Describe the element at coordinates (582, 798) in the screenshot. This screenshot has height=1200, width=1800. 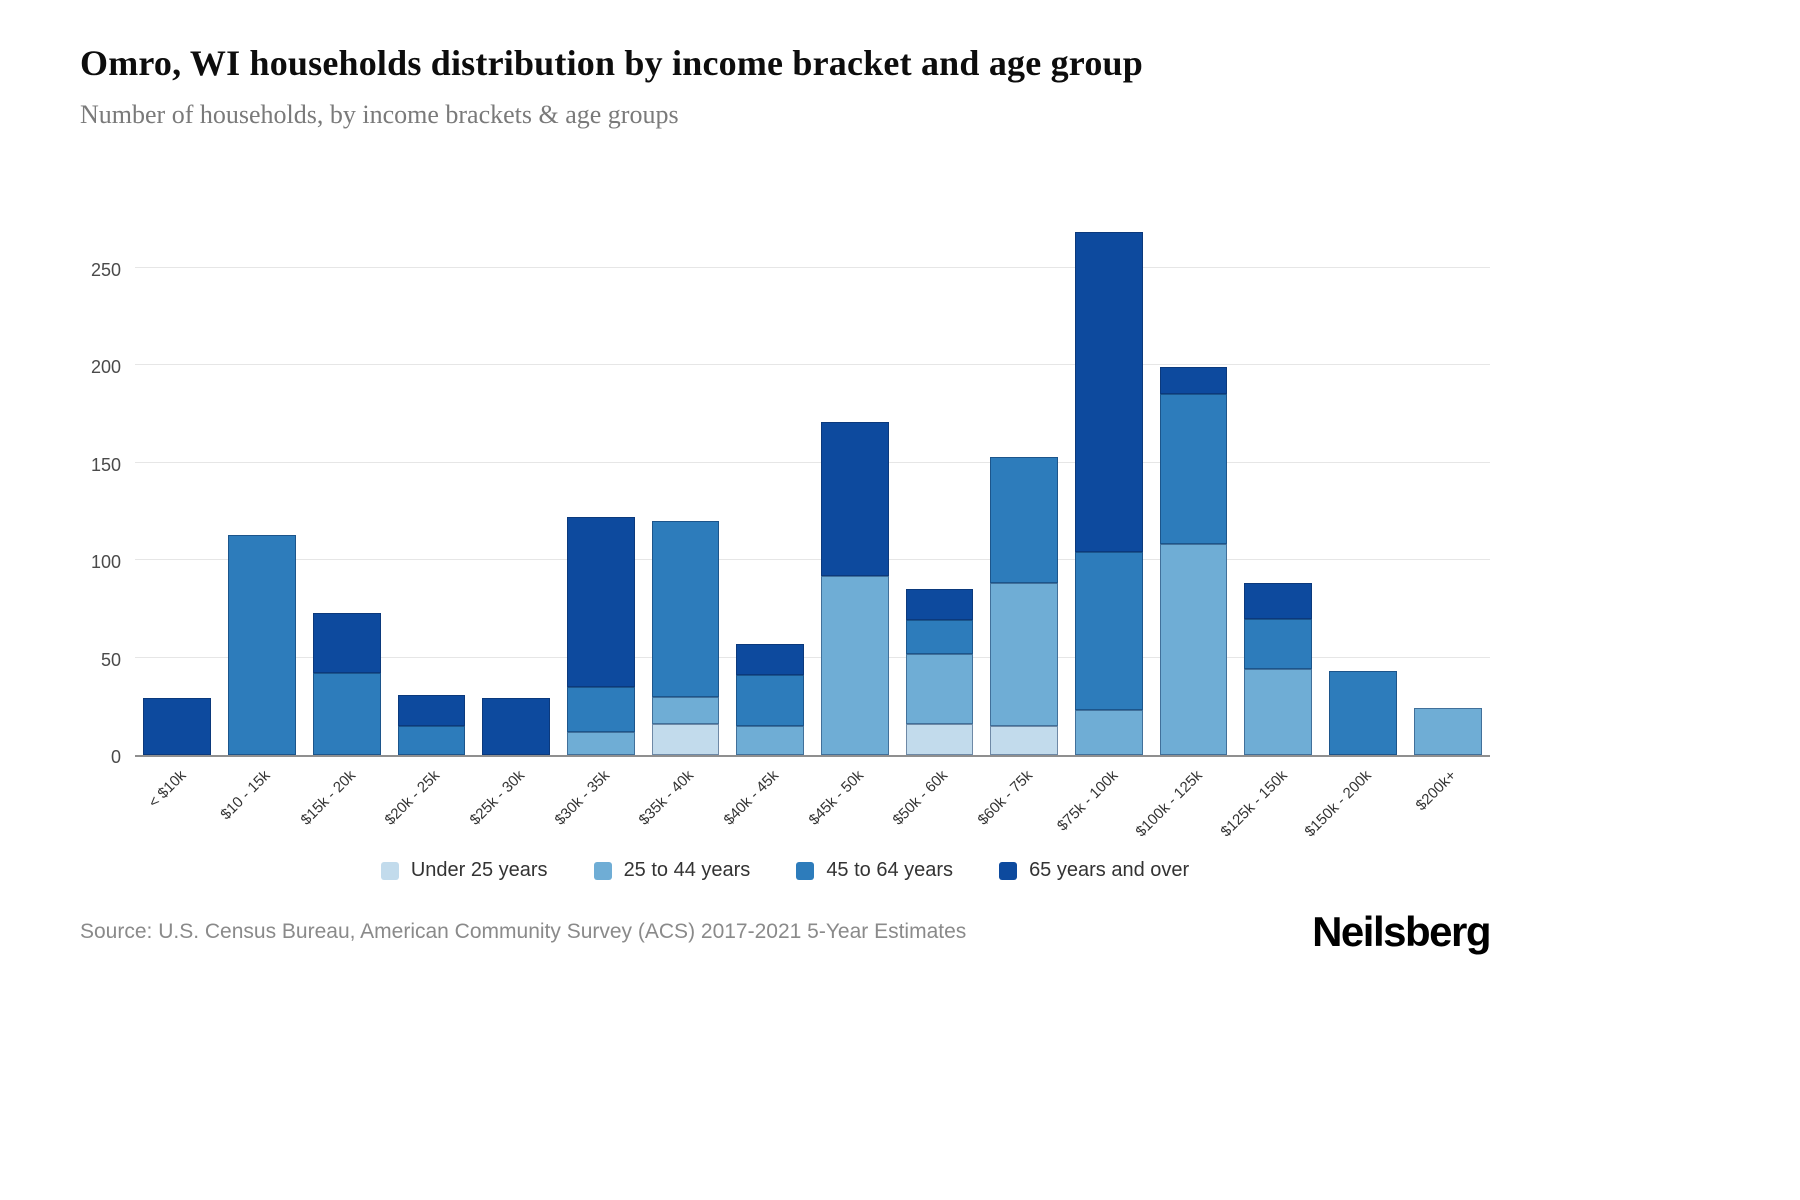
I see `x-tick-label: $30k - 35k` at that location.